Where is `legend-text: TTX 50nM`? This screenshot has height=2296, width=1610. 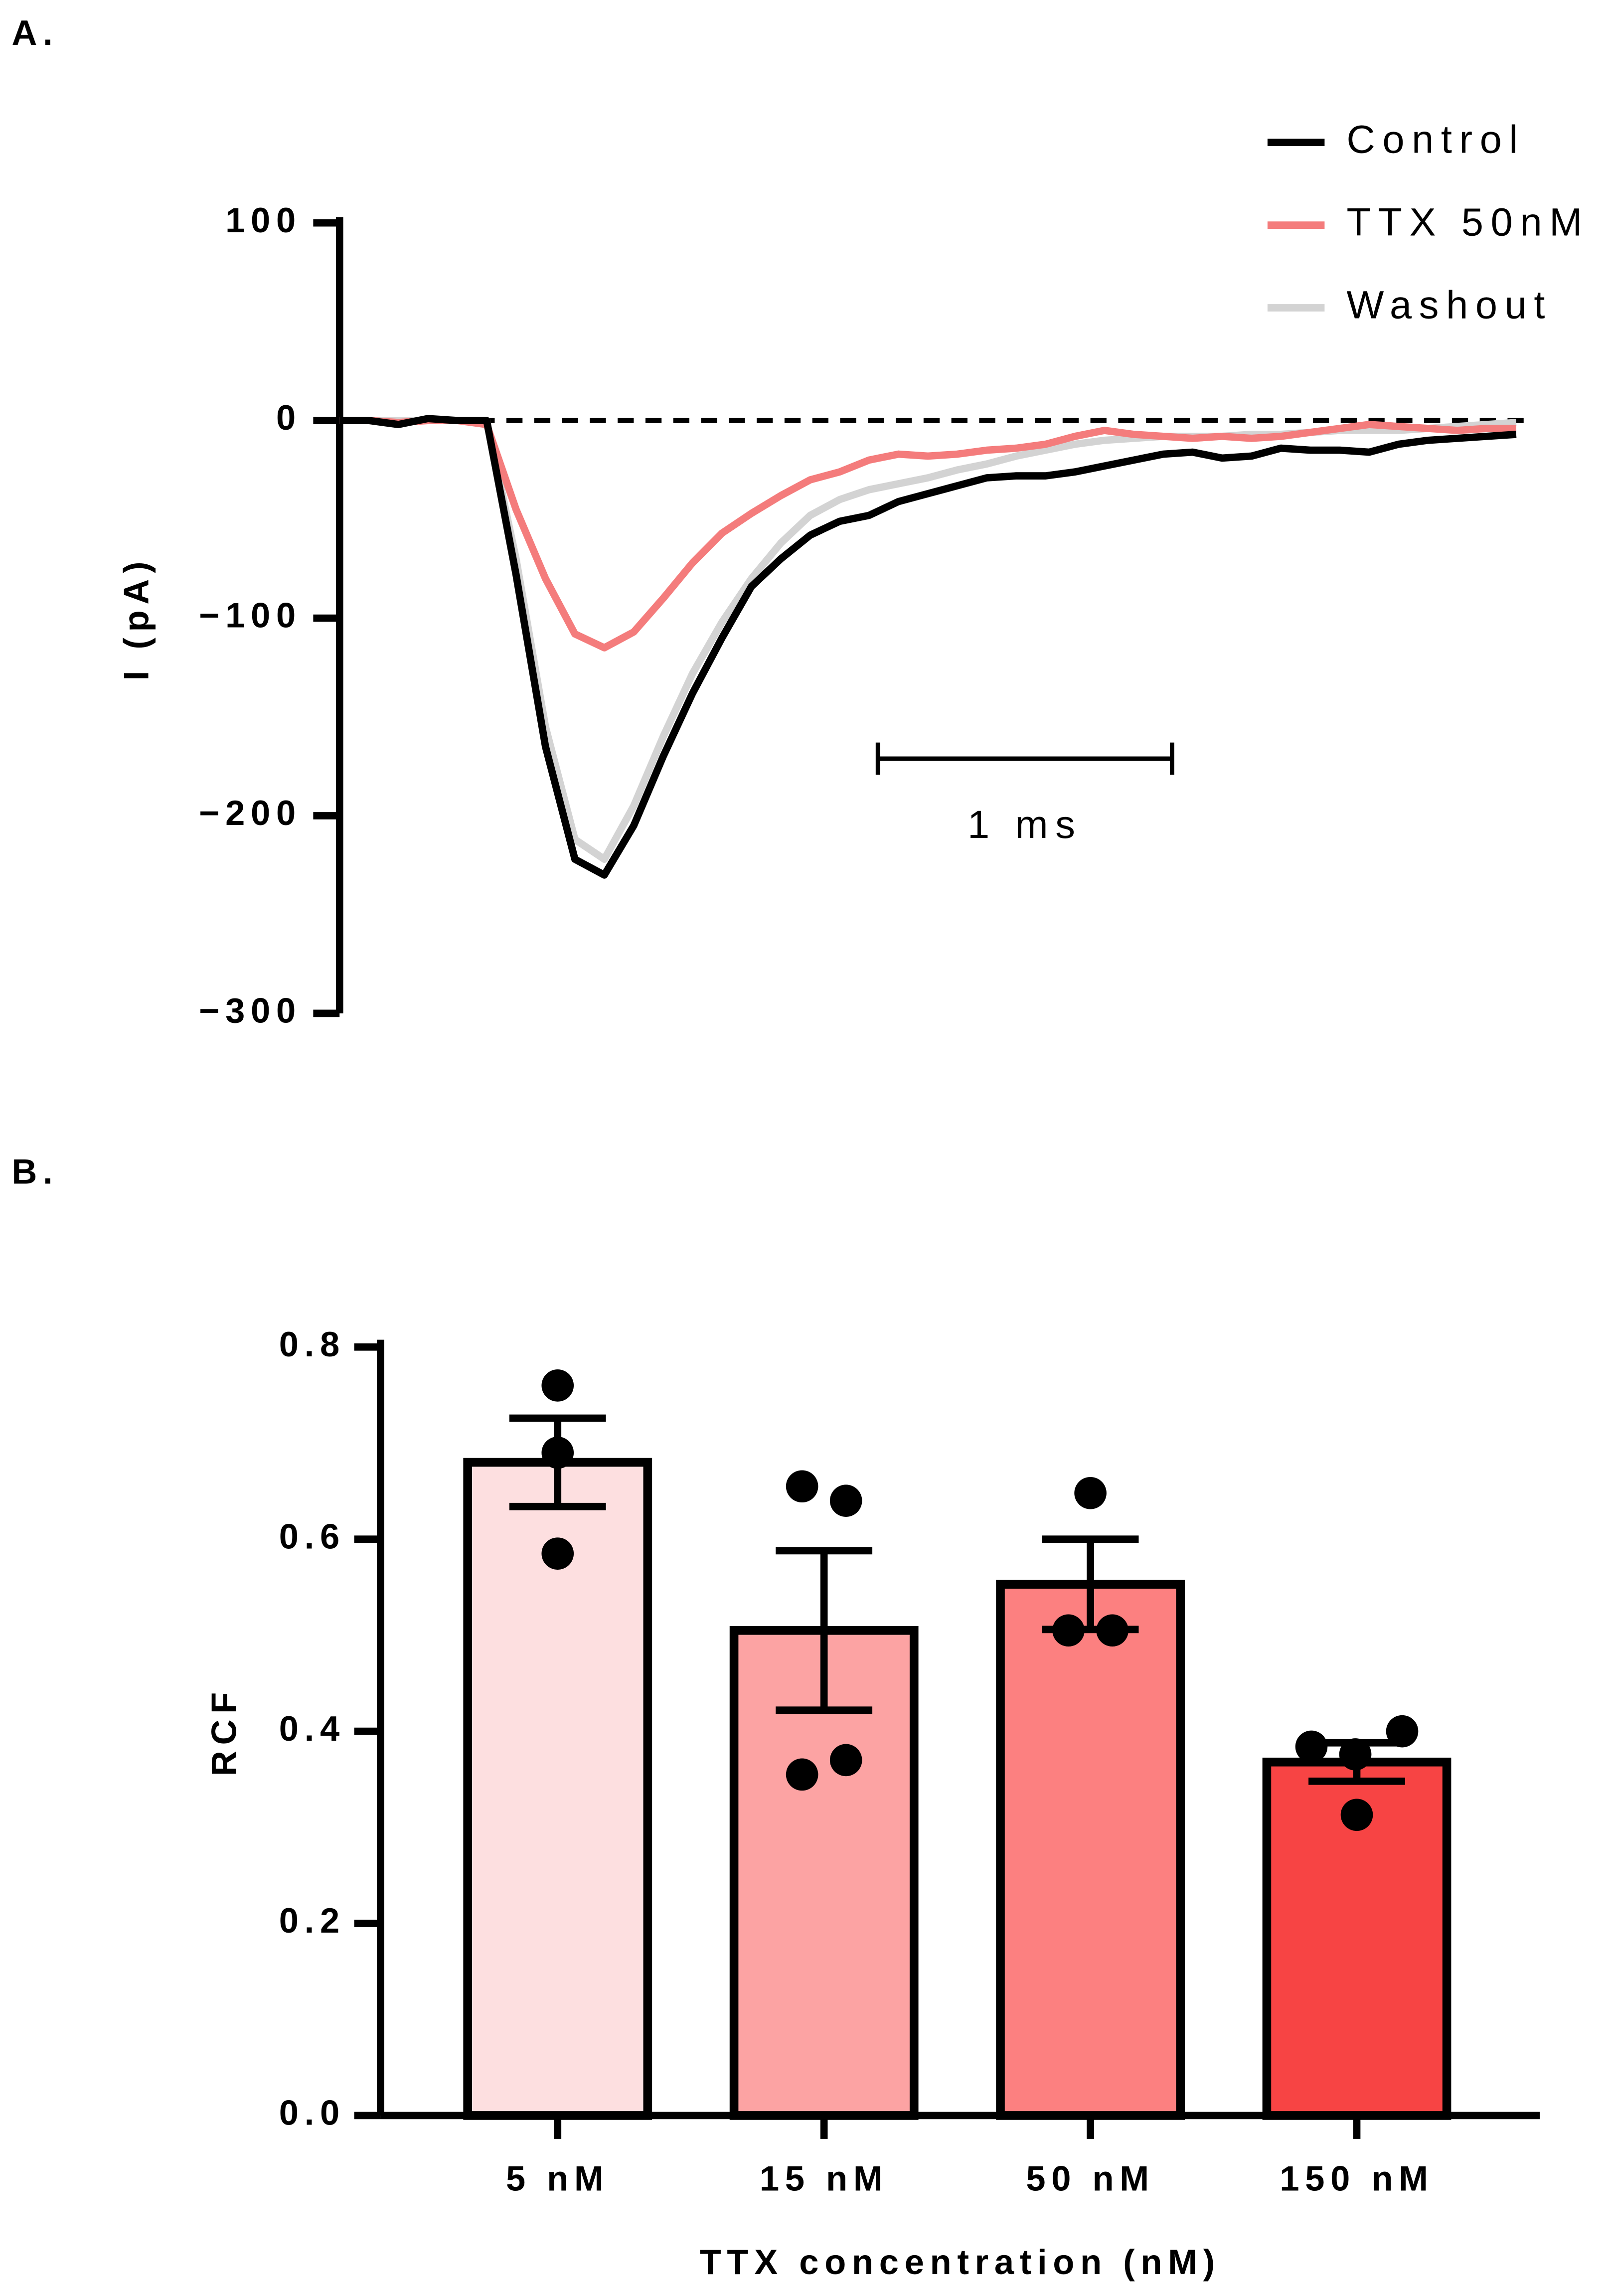 legend-text: TTX 50nM is located at coordinates (1467, 222).